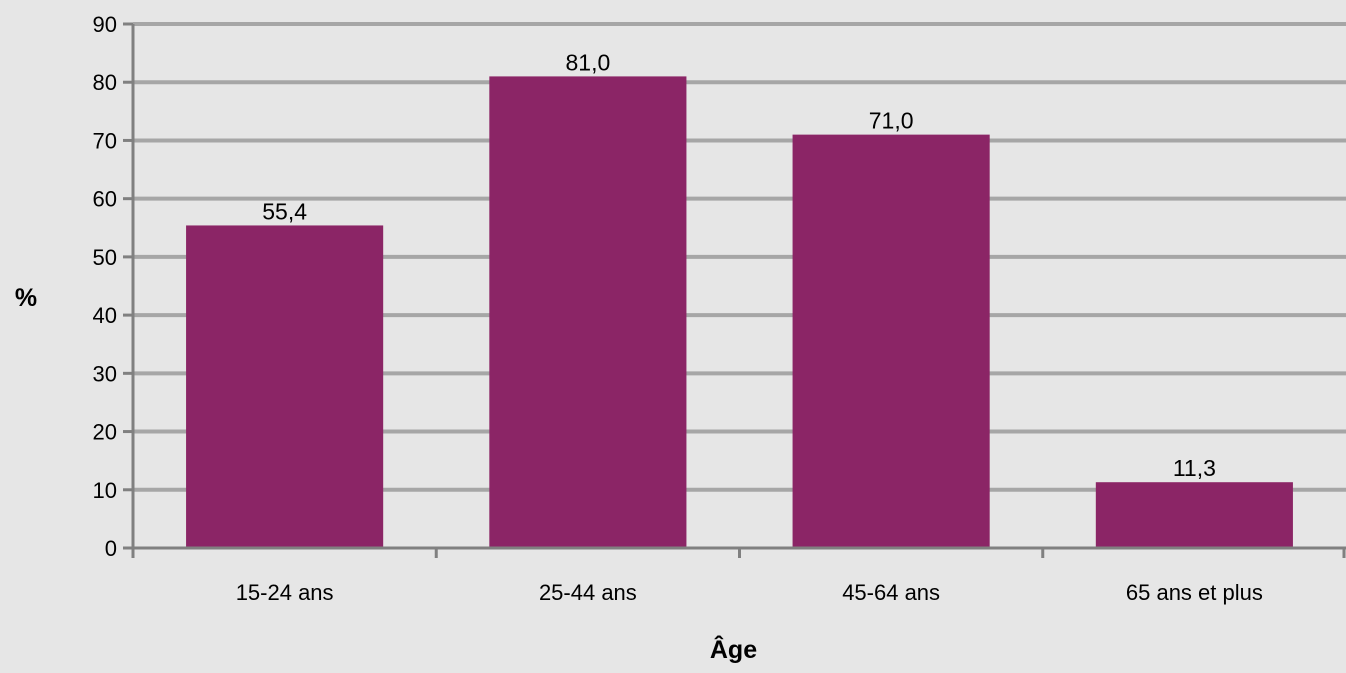 The width and height of the screenshot is (1346, 673). I want to click on y-tick-label: 80, so click(105, 82).